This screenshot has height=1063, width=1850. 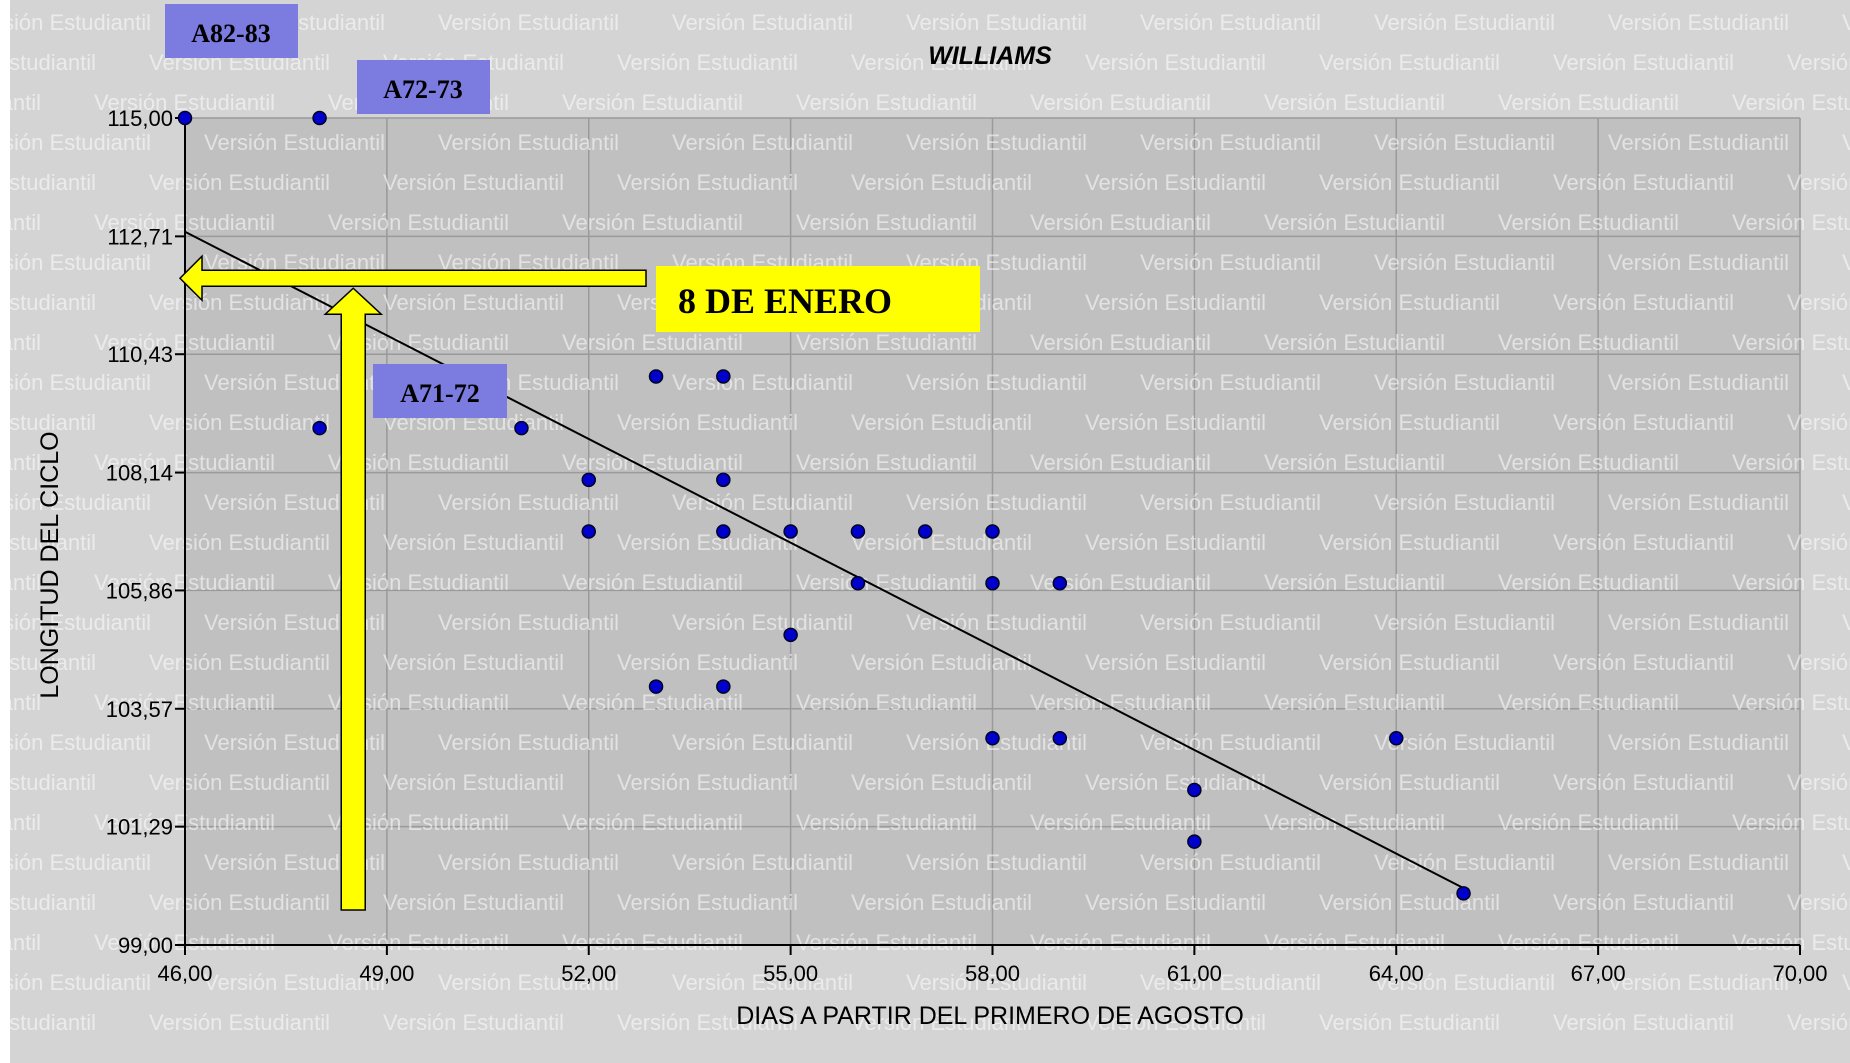 What do you see at coordinates (785, 301) in the screenshot?
I see `tag-8-de-enero: 8 DE ENERO` at bounding box center [785, 301].